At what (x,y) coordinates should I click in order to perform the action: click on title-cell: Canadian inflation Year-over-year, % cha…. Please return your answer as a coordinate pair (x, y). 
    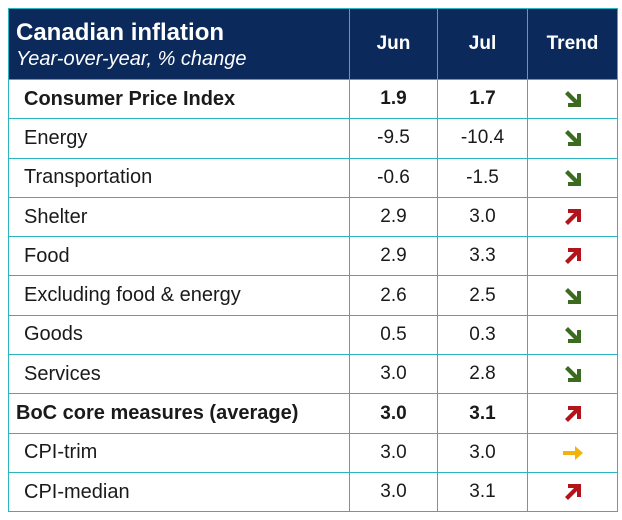
    Looking at the image, I should click on (179, 44).